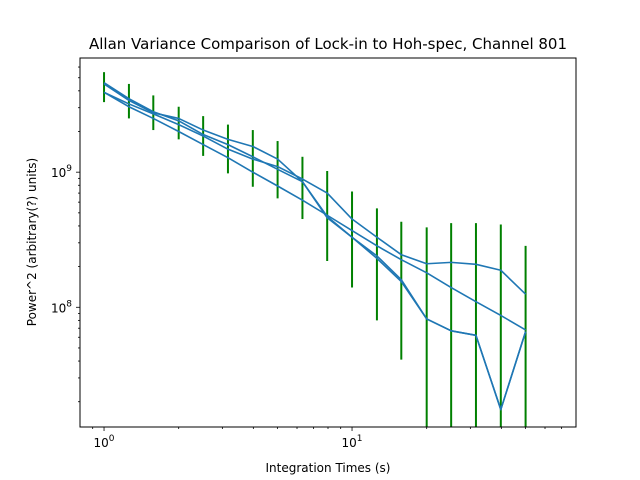 Image resolution: width=640 pixels, height=480 pixels. Describe the element at coordinates (69, 169) in the screenshot. I see `y-tick-exponent: 9` at that location.